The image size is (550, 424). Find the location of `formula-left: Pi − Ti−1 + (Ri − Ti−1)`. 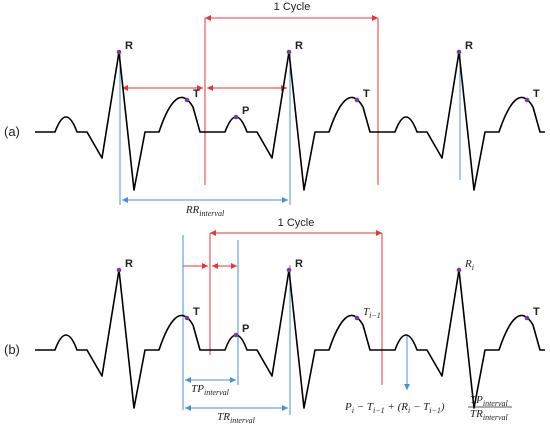

formula-left: Pi − Ti−1 + (Ri − Ti−1) is located at coordinates (394, 408).